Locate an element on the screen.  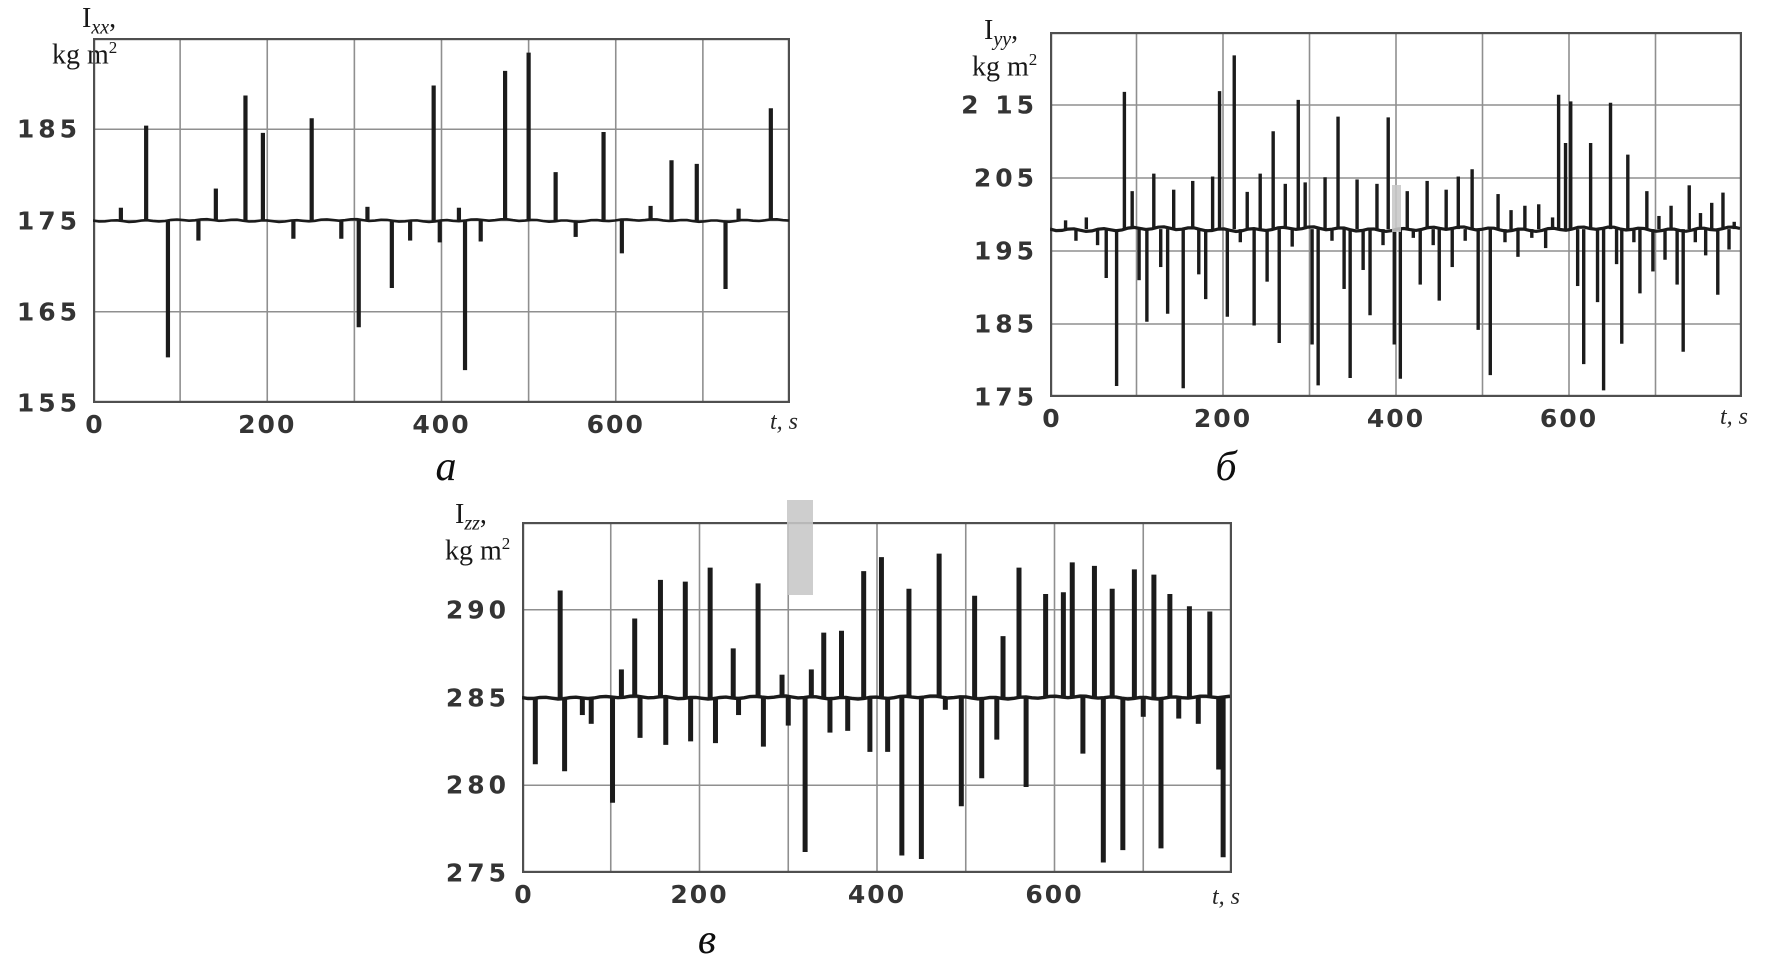
chart-a-y-axis-title: Ixx, kg m2 is located at coordinates (85, 37).